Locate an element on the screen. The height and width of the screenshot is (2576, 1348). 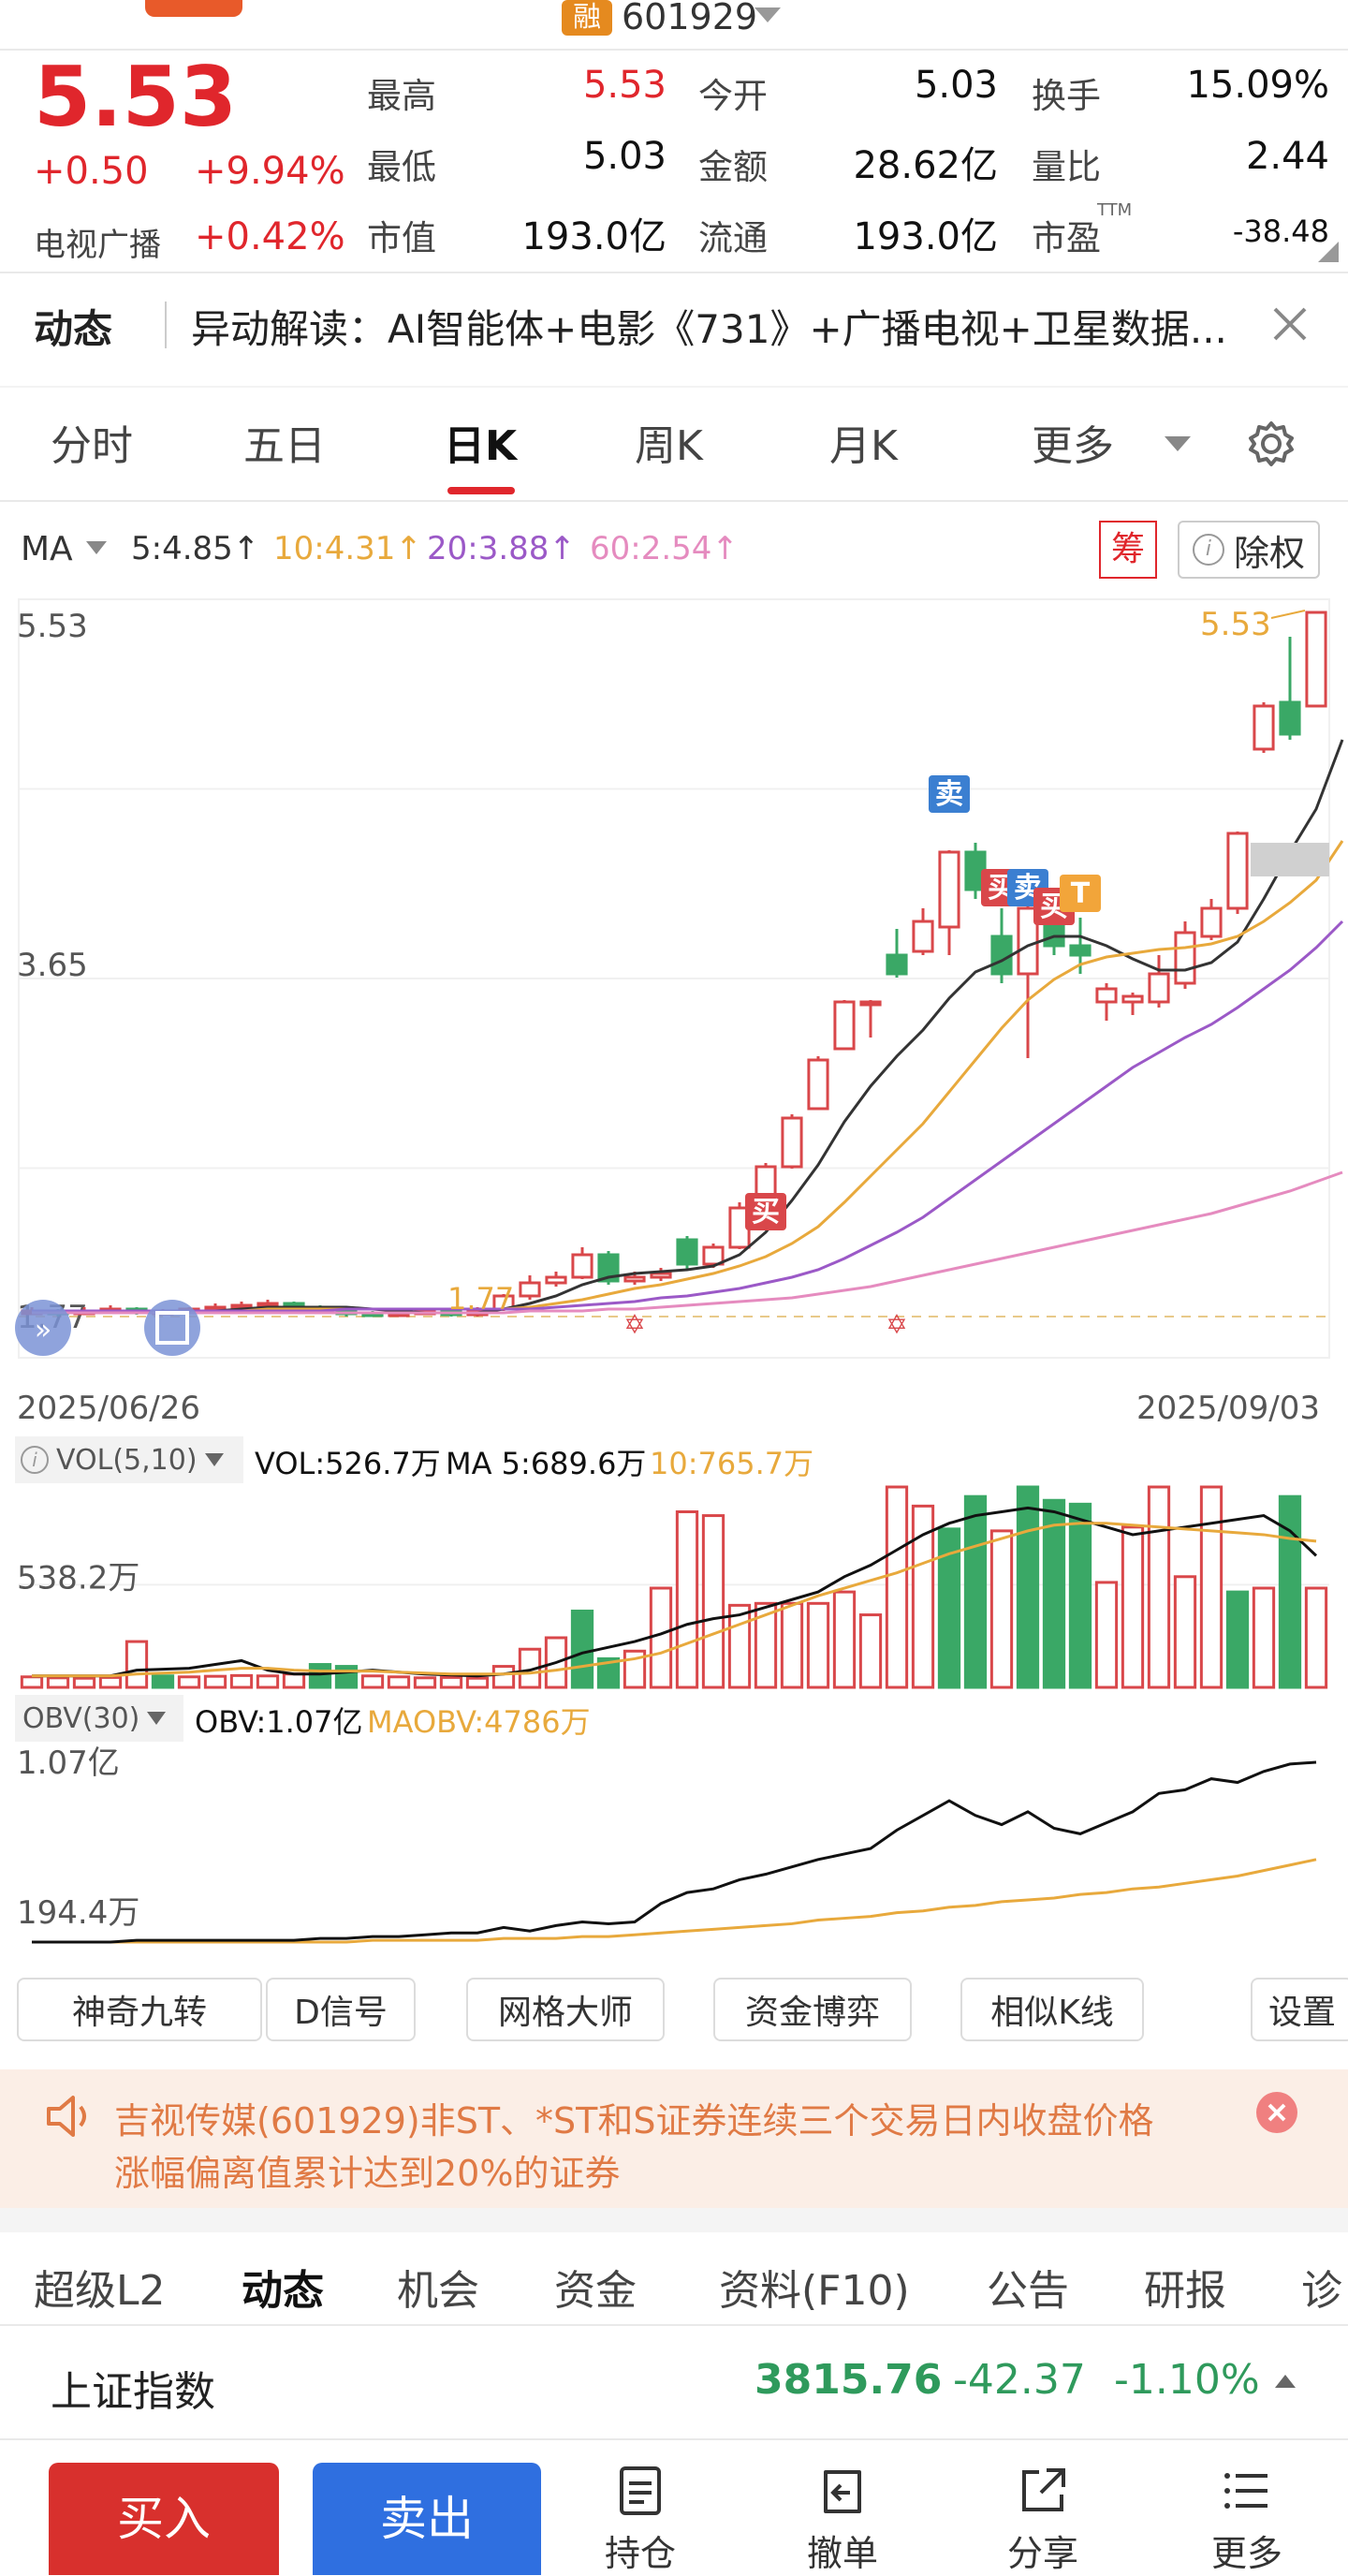
info-tab: 机会 is located at coordinates (438, 2291).